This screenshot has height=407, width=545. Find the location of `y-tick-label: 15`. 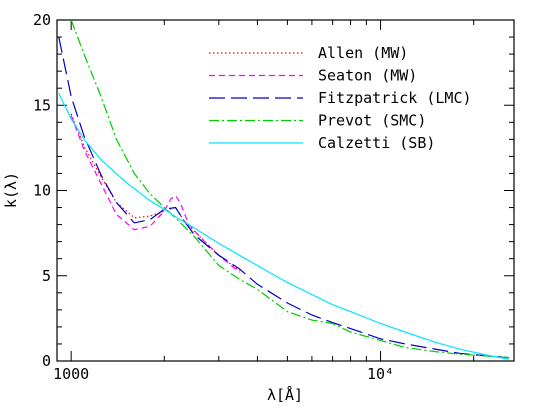

y-tick-label: 15 is located at coordinates (42, 105).